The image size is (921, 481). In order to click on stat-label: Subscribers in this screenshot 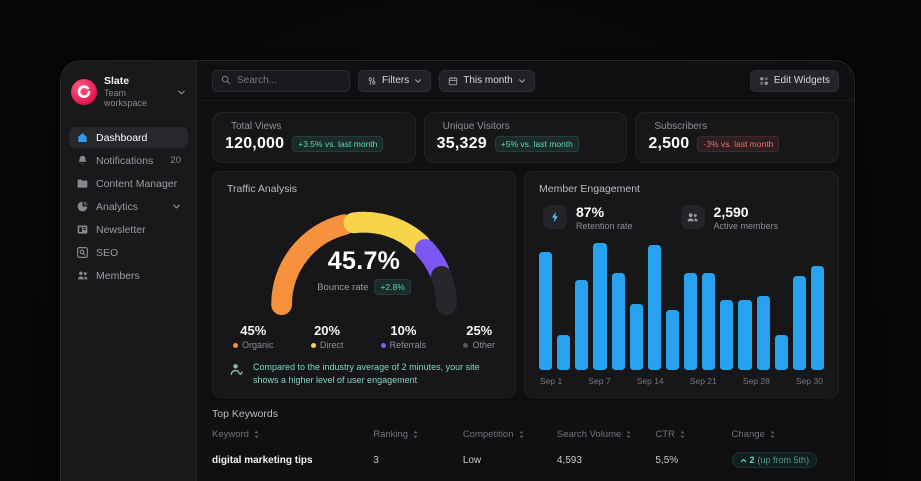, I will do `click(681, 126)`.